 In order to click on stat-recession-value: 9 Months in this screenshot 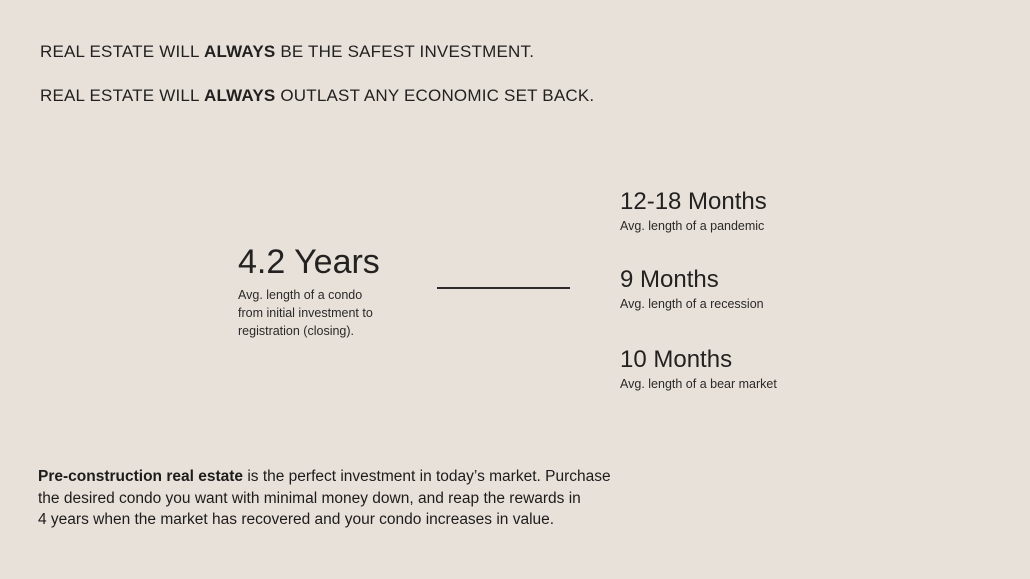, I will do `click(669, 279)`.